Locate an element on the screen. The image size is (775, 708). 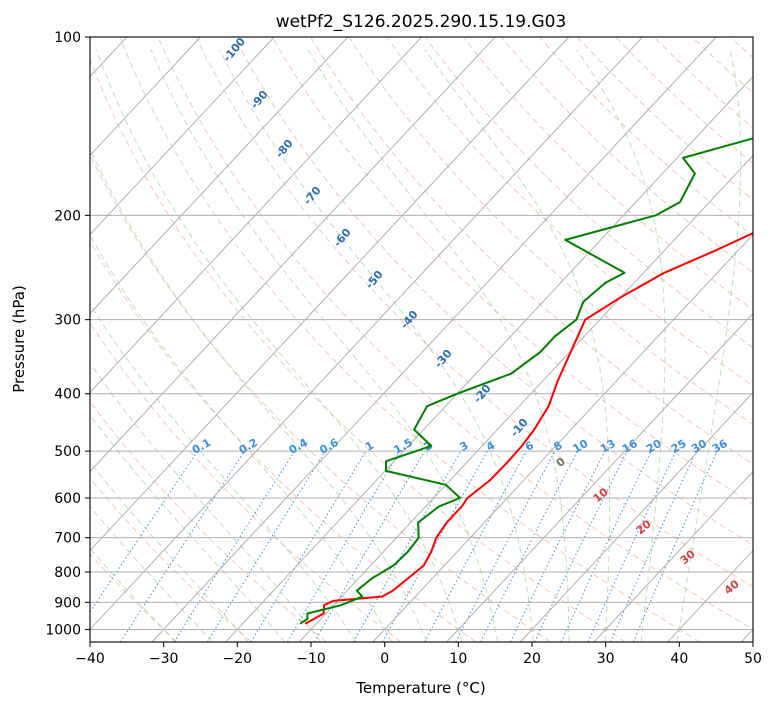
x-tick-label: −30 is located at coordinates (164, 659).